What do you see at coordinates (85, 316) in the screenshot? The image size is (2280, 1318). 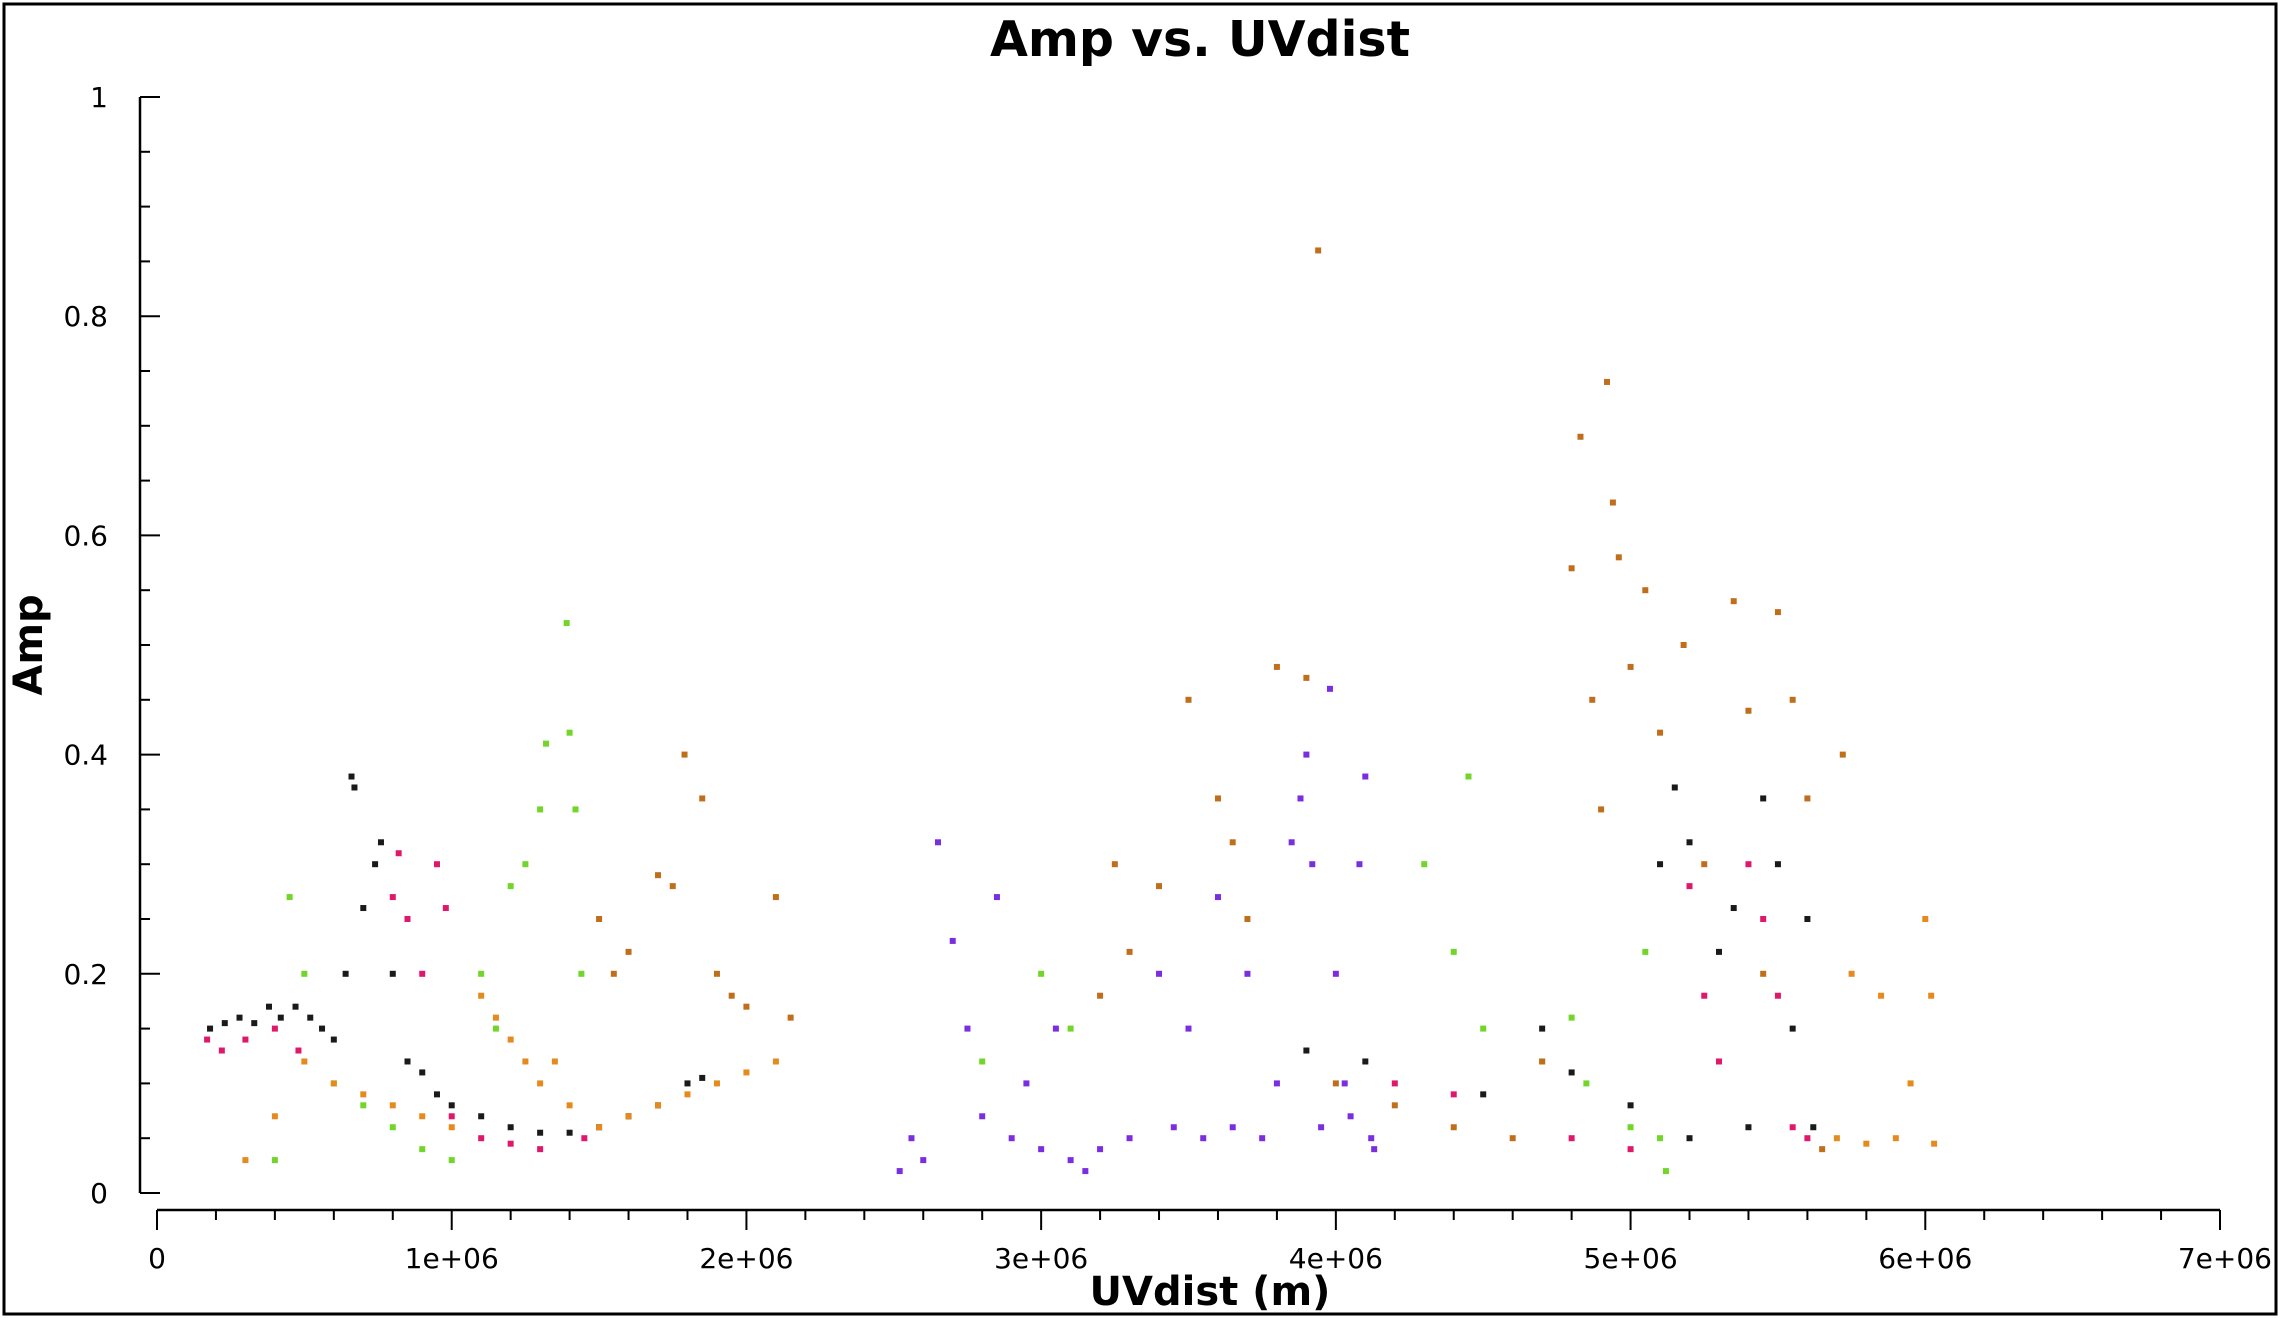 I see `y-tick-label: 0.8` at bounding box center [85, 316].